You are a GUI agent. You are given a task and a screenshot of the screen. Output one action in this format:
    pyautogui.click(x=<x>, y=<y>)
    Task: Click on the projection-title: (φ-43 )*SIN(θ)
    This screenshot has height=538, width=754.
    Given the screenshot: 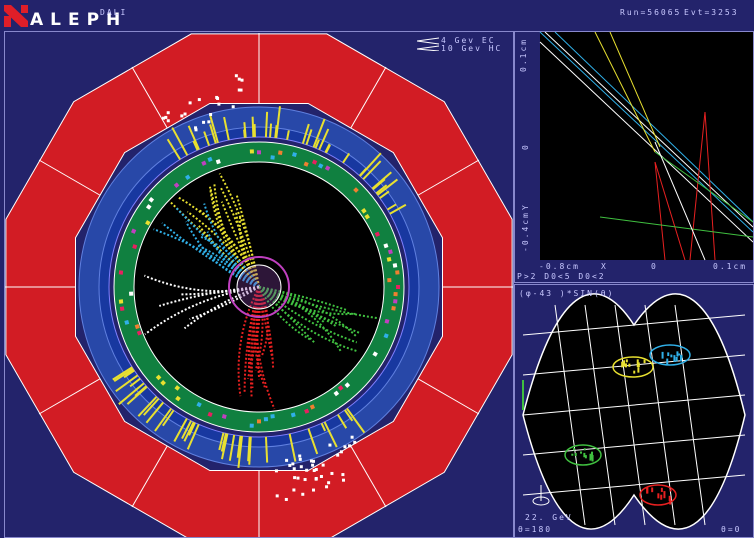 What is the action you would take?
    pyautogui.click(x=567, y=293)
    